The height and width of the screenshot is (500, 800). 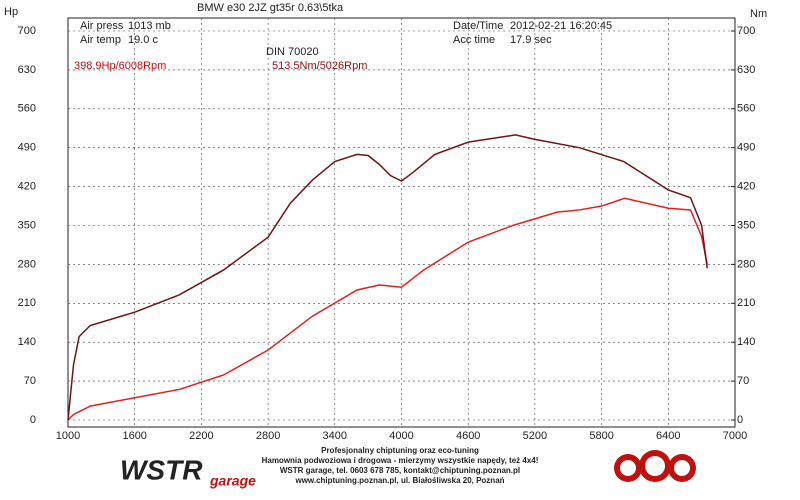 I want to click on info-label: Air temp, so click(x=100, y=40).